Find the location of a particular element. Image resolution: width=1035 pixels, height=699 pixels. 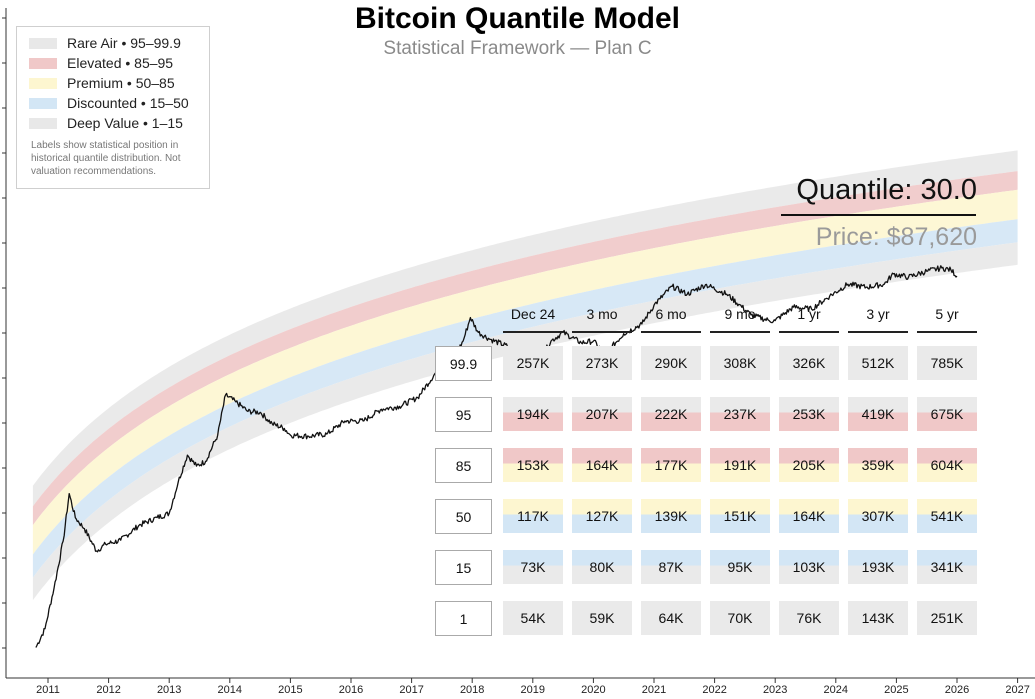

cell-value: 273K is located at coordinates (602, 363).